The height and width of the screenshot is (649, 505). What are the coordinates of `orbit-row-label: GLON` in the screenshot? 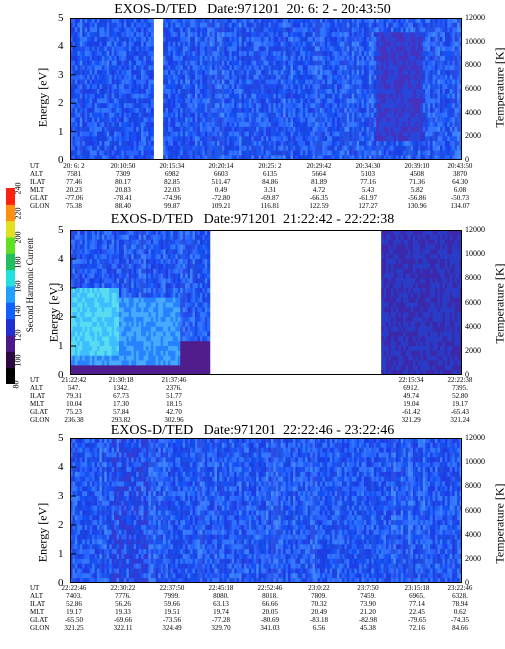 It's located at (40, 206).